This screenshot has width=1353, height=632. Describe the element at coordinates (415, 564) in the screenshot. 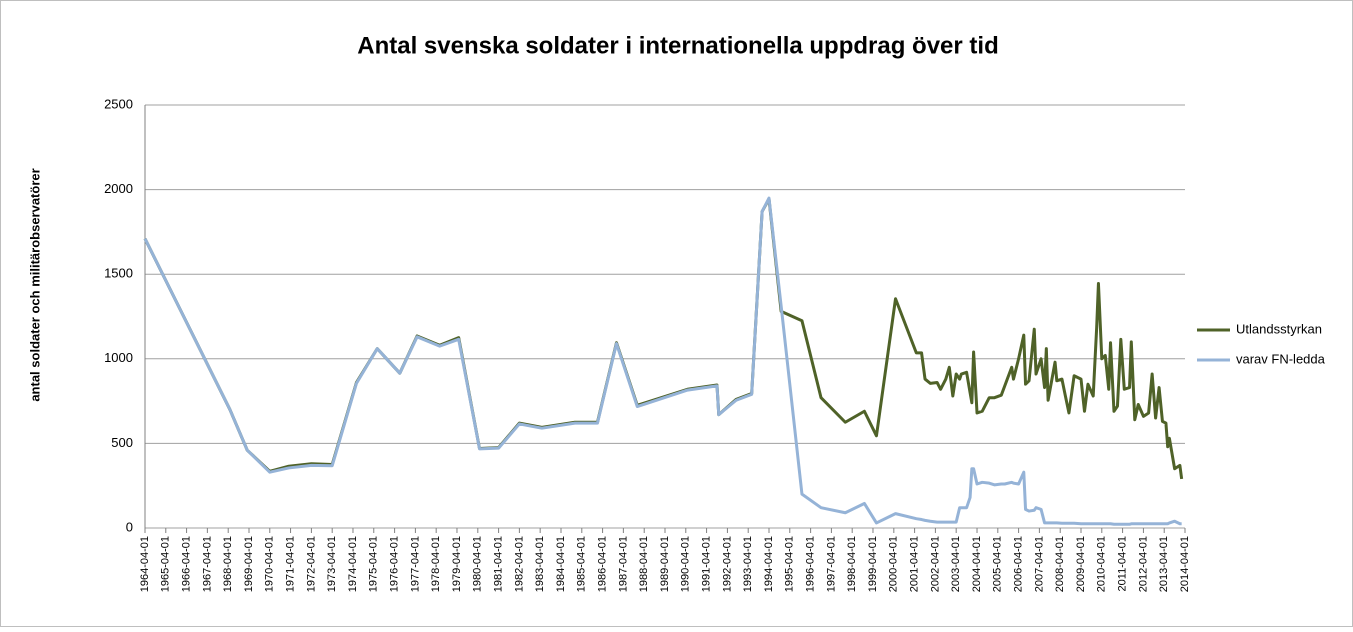

I see `x-tick-label: 1977-04-01` at that location.